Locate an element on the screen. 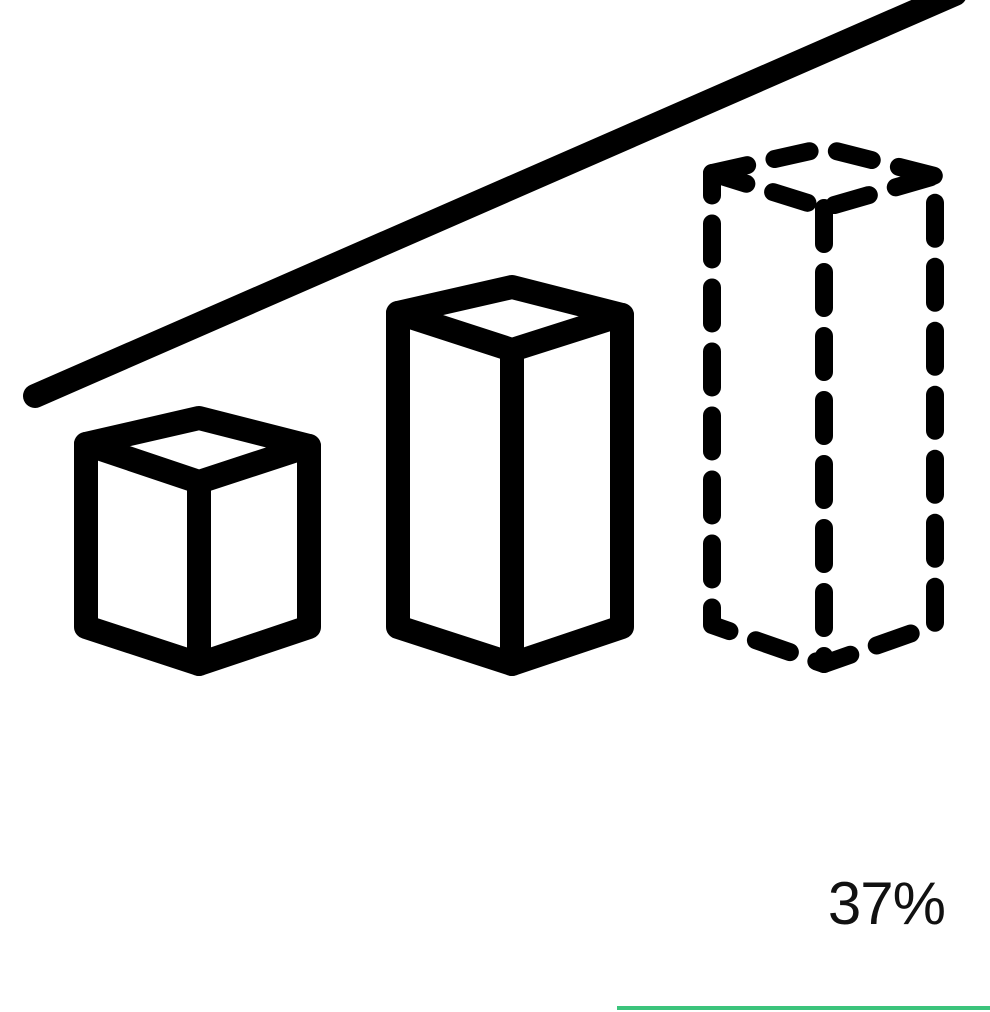 The width and height of the screenshot is (990, 1012). future-cube-icon is located at coordinates (823, 406).